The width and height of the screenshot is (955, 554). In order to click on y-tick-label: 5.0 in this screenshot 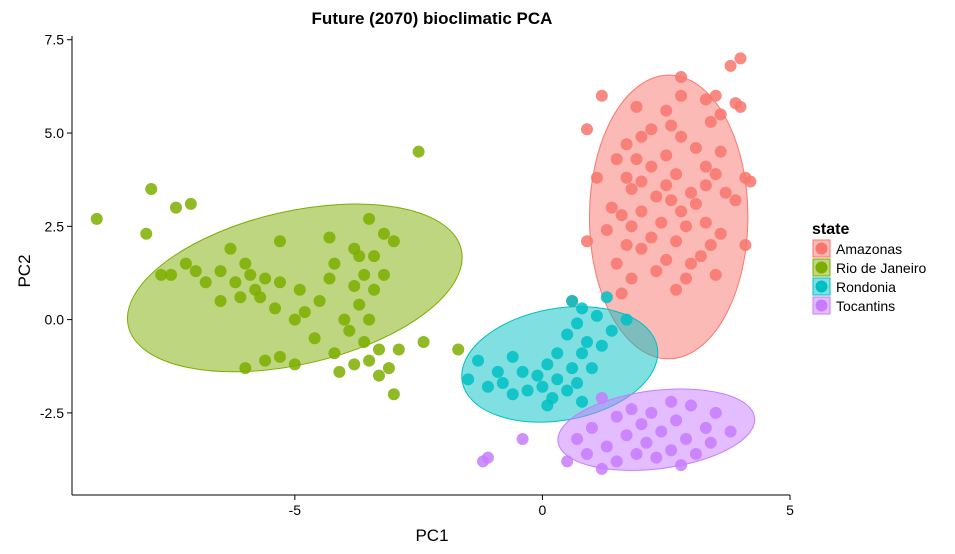, I will do `click(55, 133)`.